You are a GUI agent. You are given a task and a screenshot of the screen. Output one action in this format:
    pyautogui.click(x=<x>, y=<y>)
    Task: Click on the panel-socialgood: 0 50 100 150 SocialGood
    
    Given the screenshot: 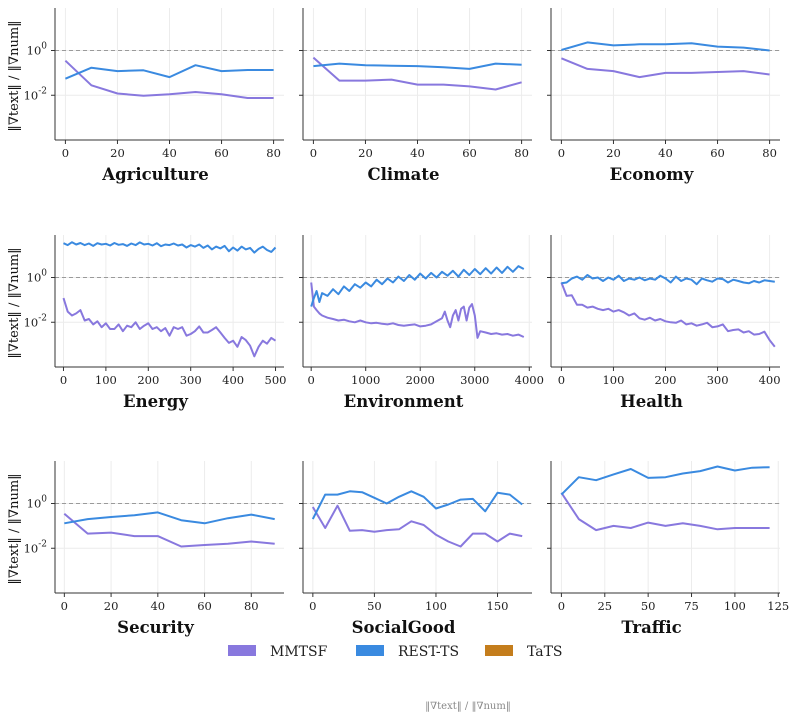 What is the action you would take?
    pyautogui.click(x=415, y=549)
    